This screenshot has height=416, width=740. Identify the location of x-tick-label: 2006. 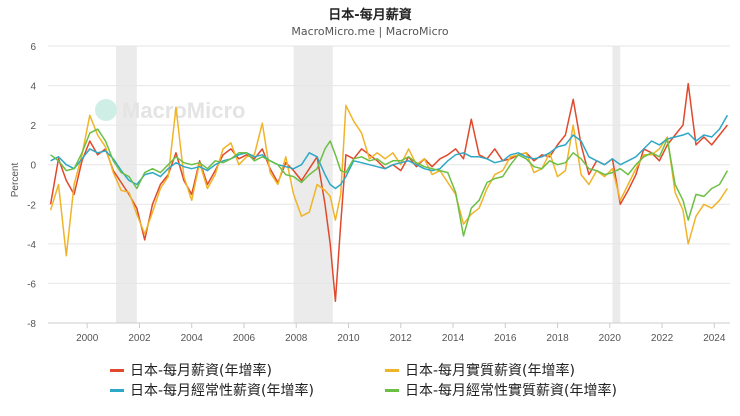
(244, 338).